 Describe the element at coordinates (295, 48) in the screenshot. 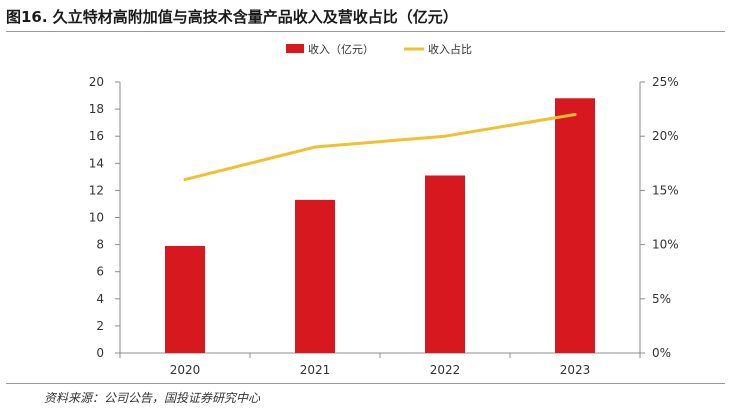

I see `legend-swatch-bar` at that location.